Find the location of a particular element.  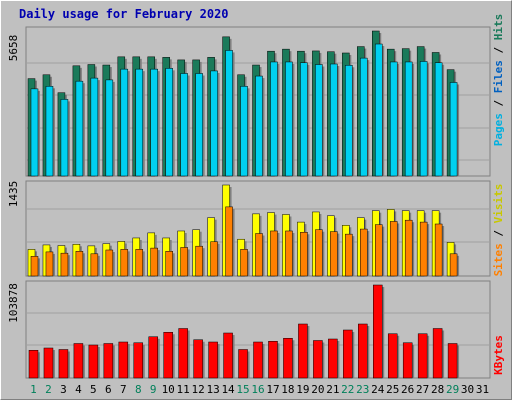

x-tick-label: 16 is located at coordinates (257, 389).